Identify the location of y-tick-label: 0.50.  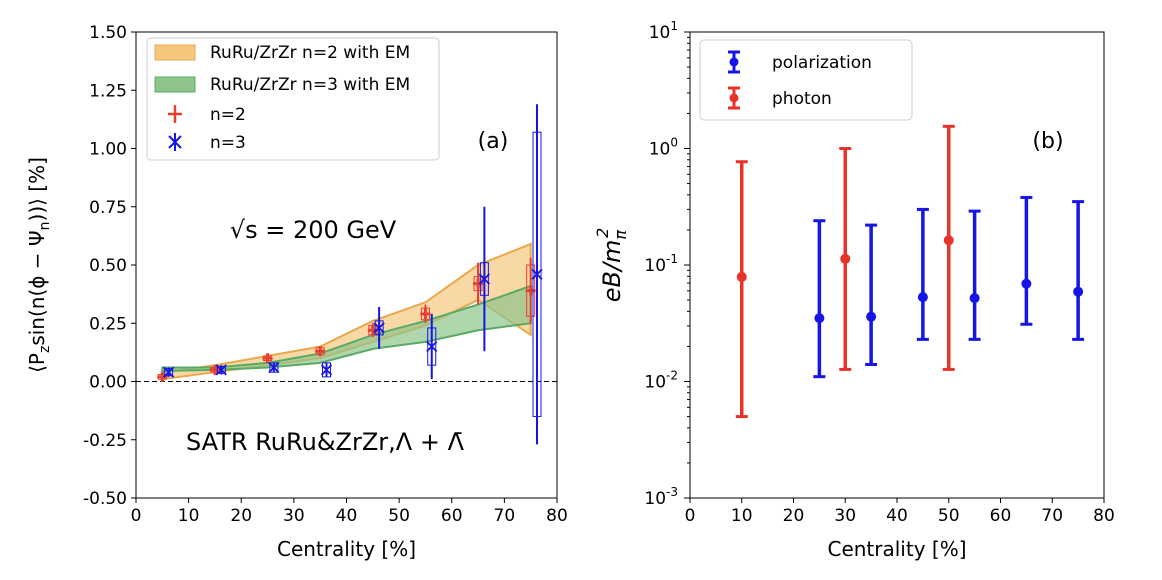
(108, 266).